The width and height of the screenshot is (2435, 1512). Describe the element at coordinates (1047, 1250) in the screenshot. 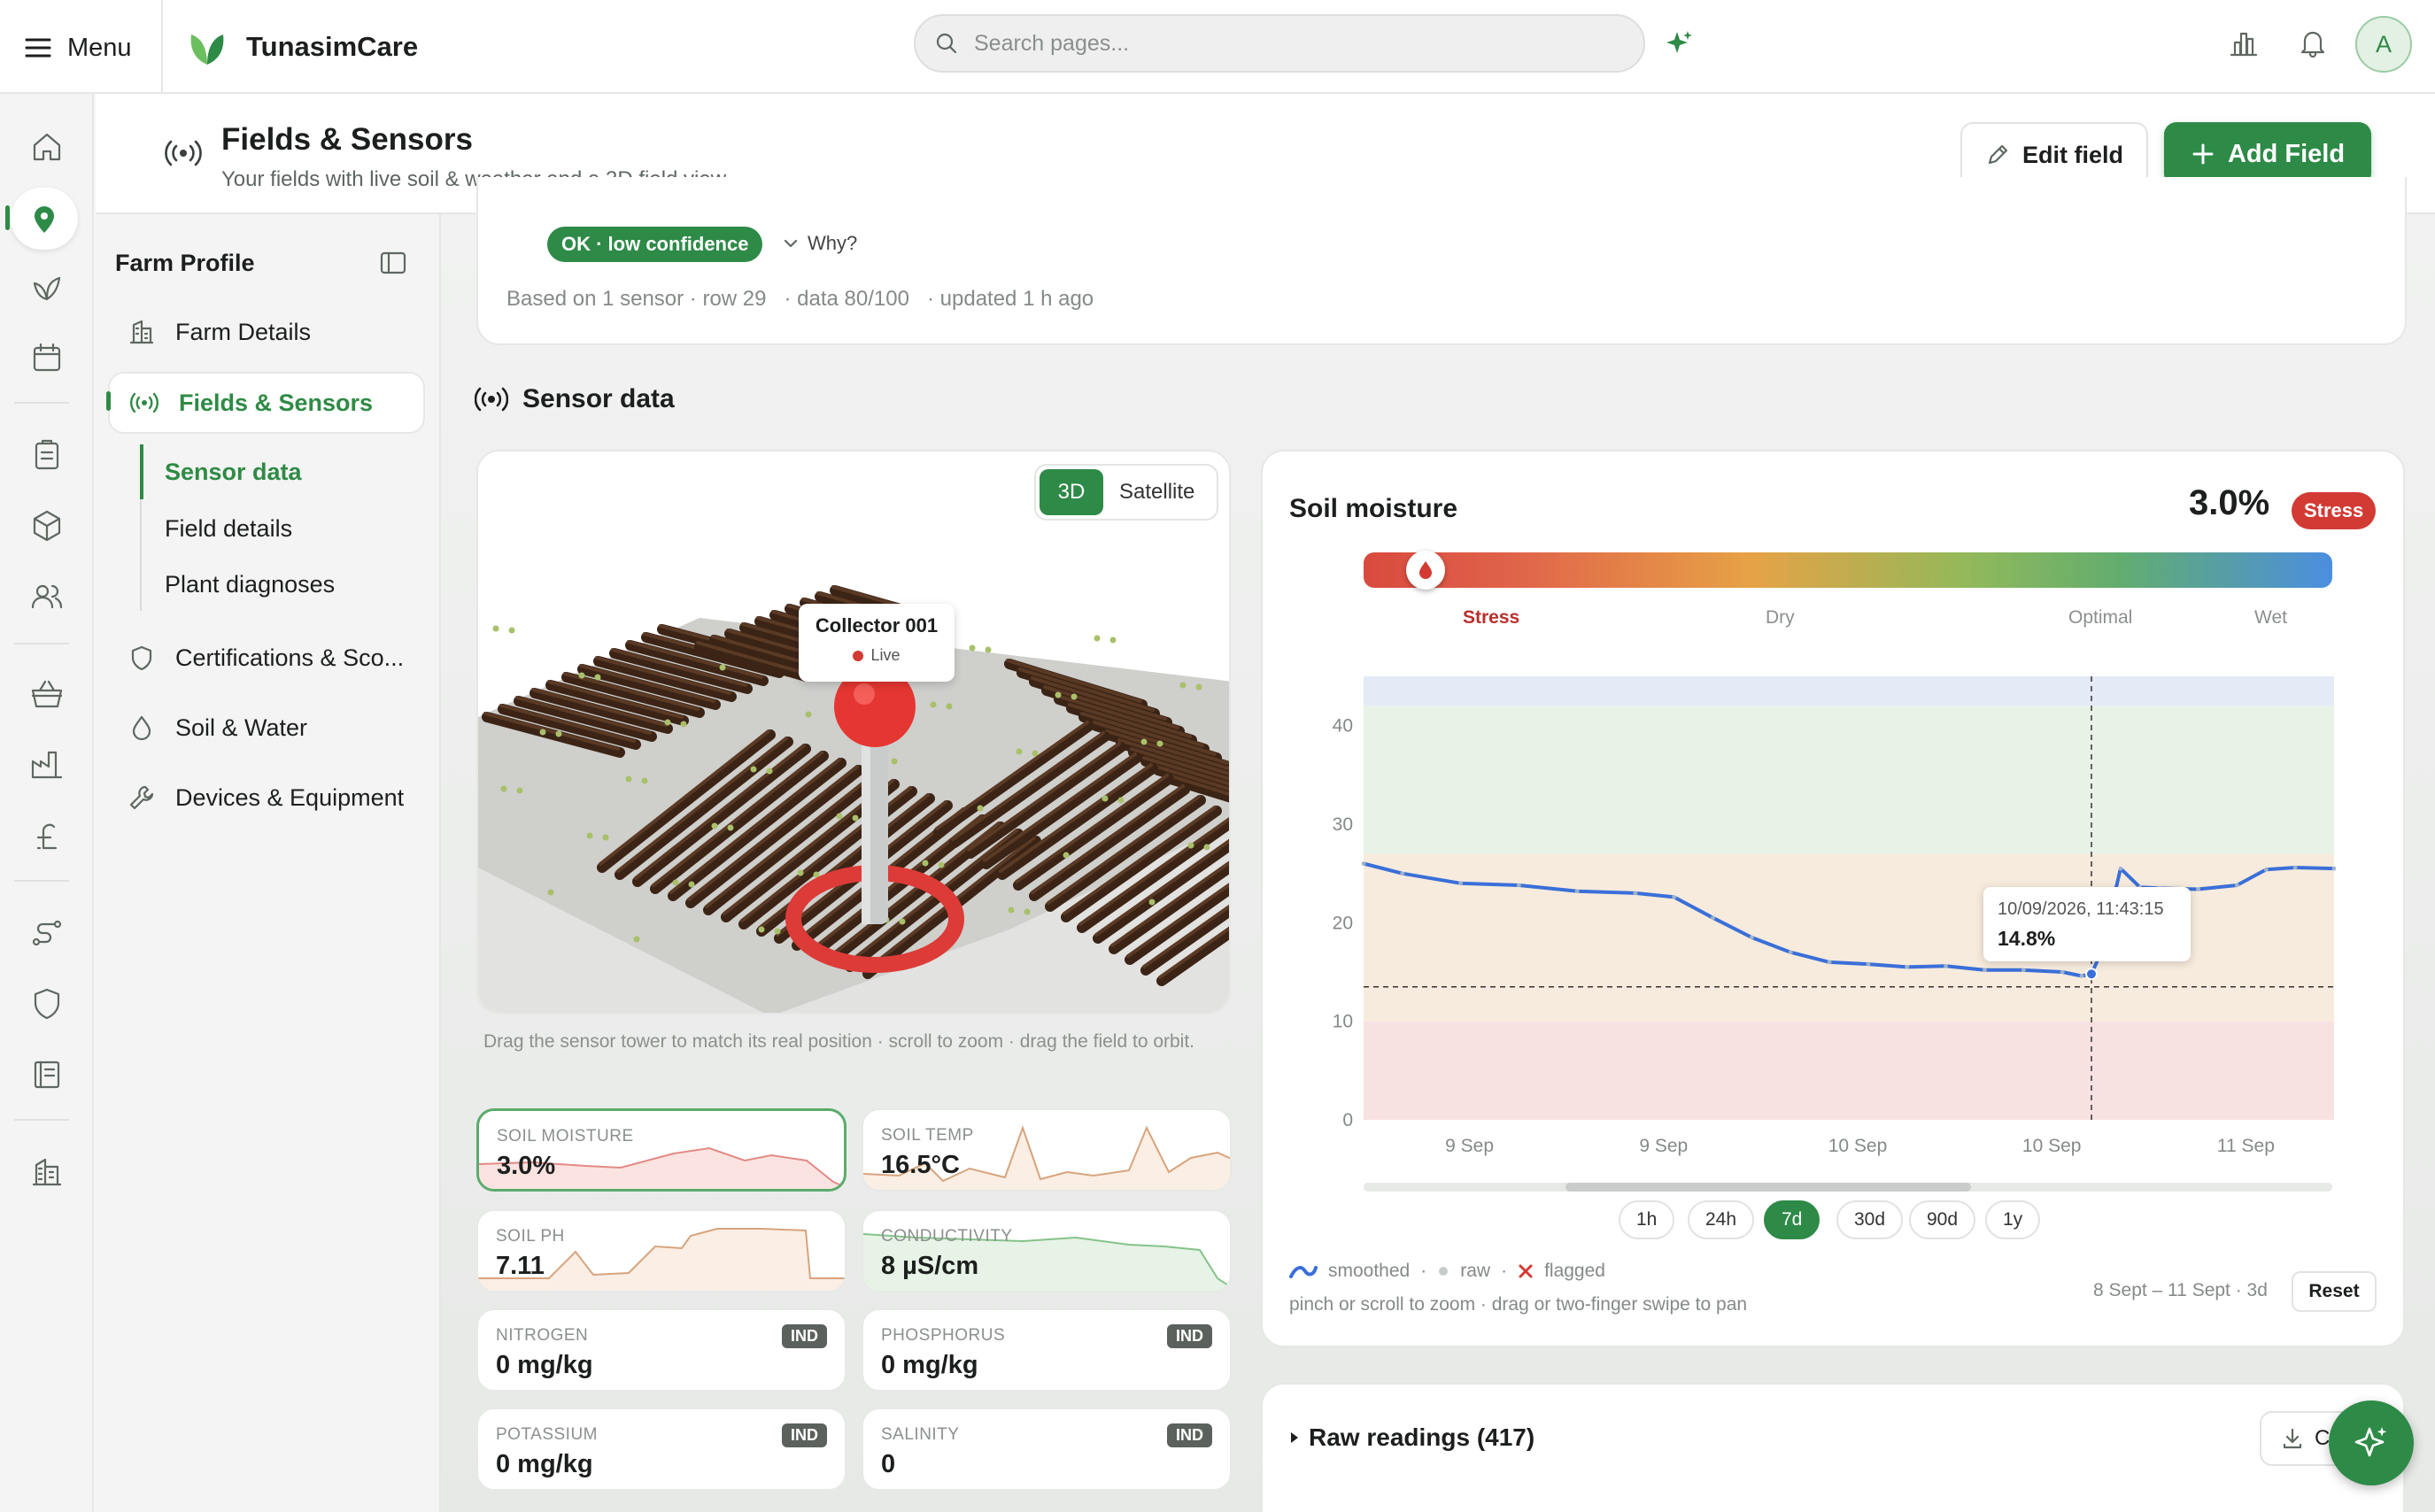

I see `metric-tile-conductivity: CONDUCTIVITY 8 µS/cm` at that location.